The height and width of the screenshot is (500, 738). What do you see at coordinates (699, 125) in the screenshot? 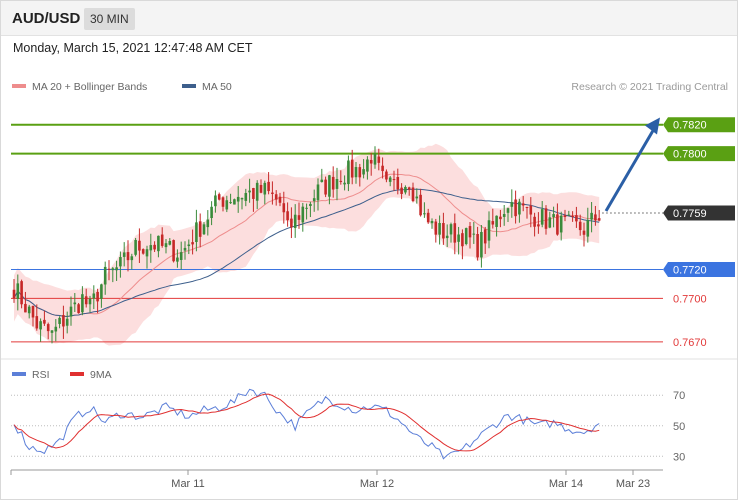
I see `level-tag-0.7820` at bounding box center [699, 125].